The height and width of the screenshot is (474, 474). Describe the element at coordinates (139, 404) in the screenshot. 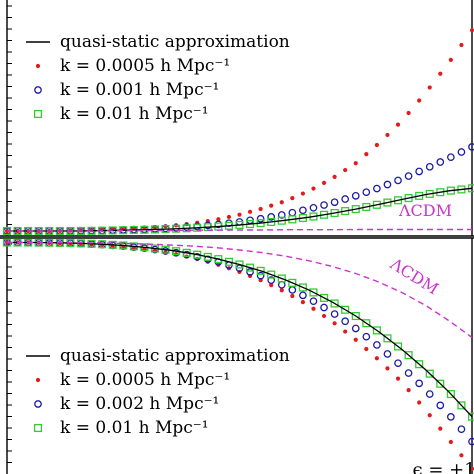

I see `legend-label: k = 0.002 h Mpc⁻¹` at that location.